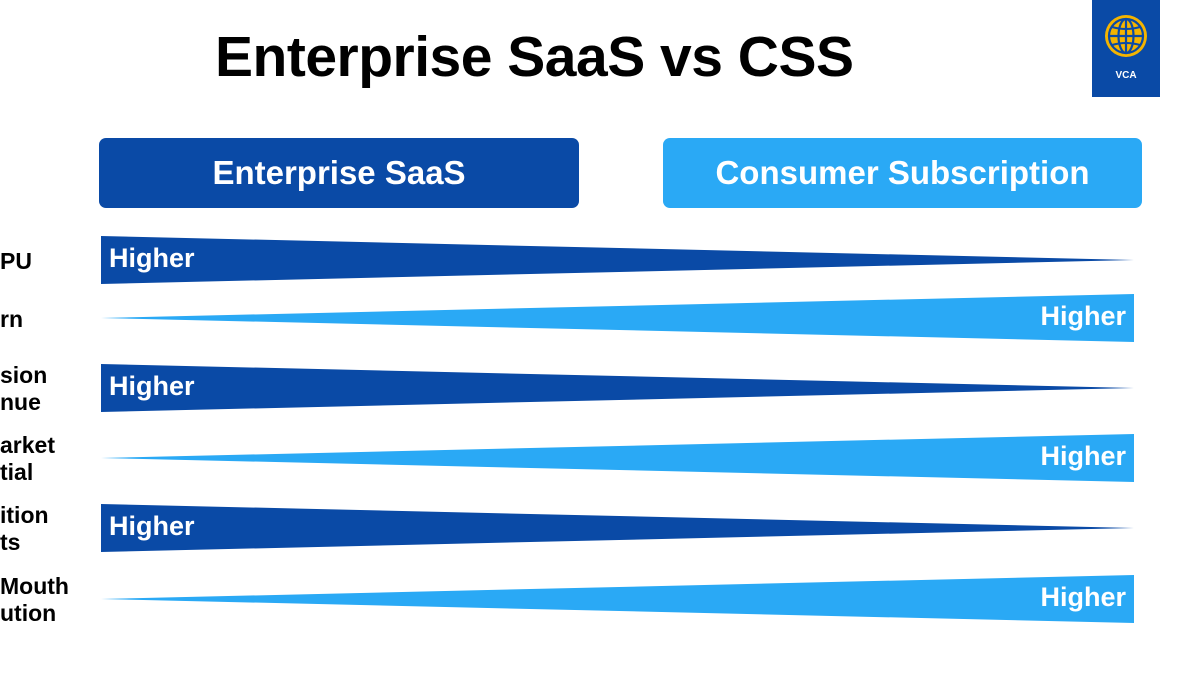  I want to click on logo: VCA, so click(1126, 48).